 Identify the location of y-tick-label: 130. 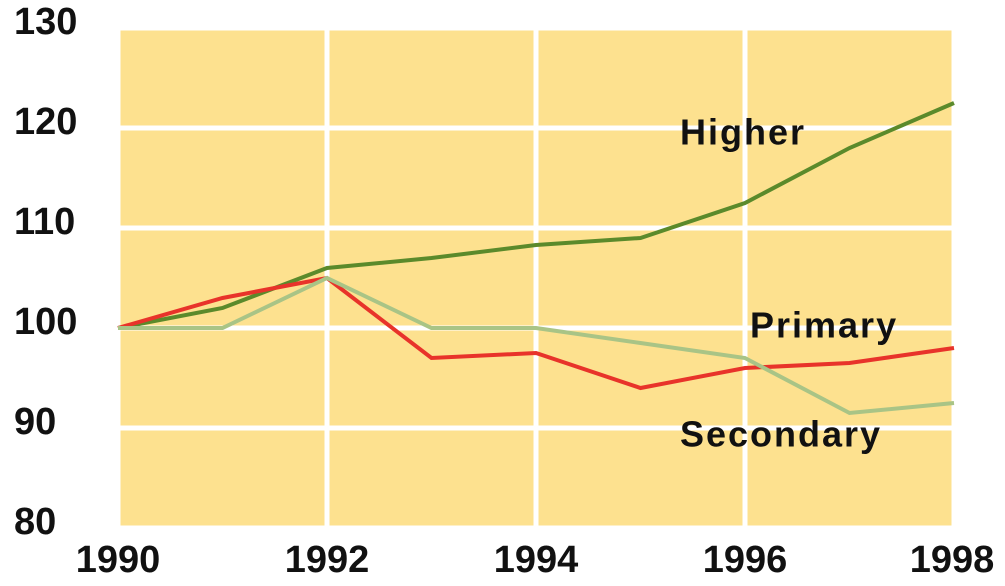
(45, 22).